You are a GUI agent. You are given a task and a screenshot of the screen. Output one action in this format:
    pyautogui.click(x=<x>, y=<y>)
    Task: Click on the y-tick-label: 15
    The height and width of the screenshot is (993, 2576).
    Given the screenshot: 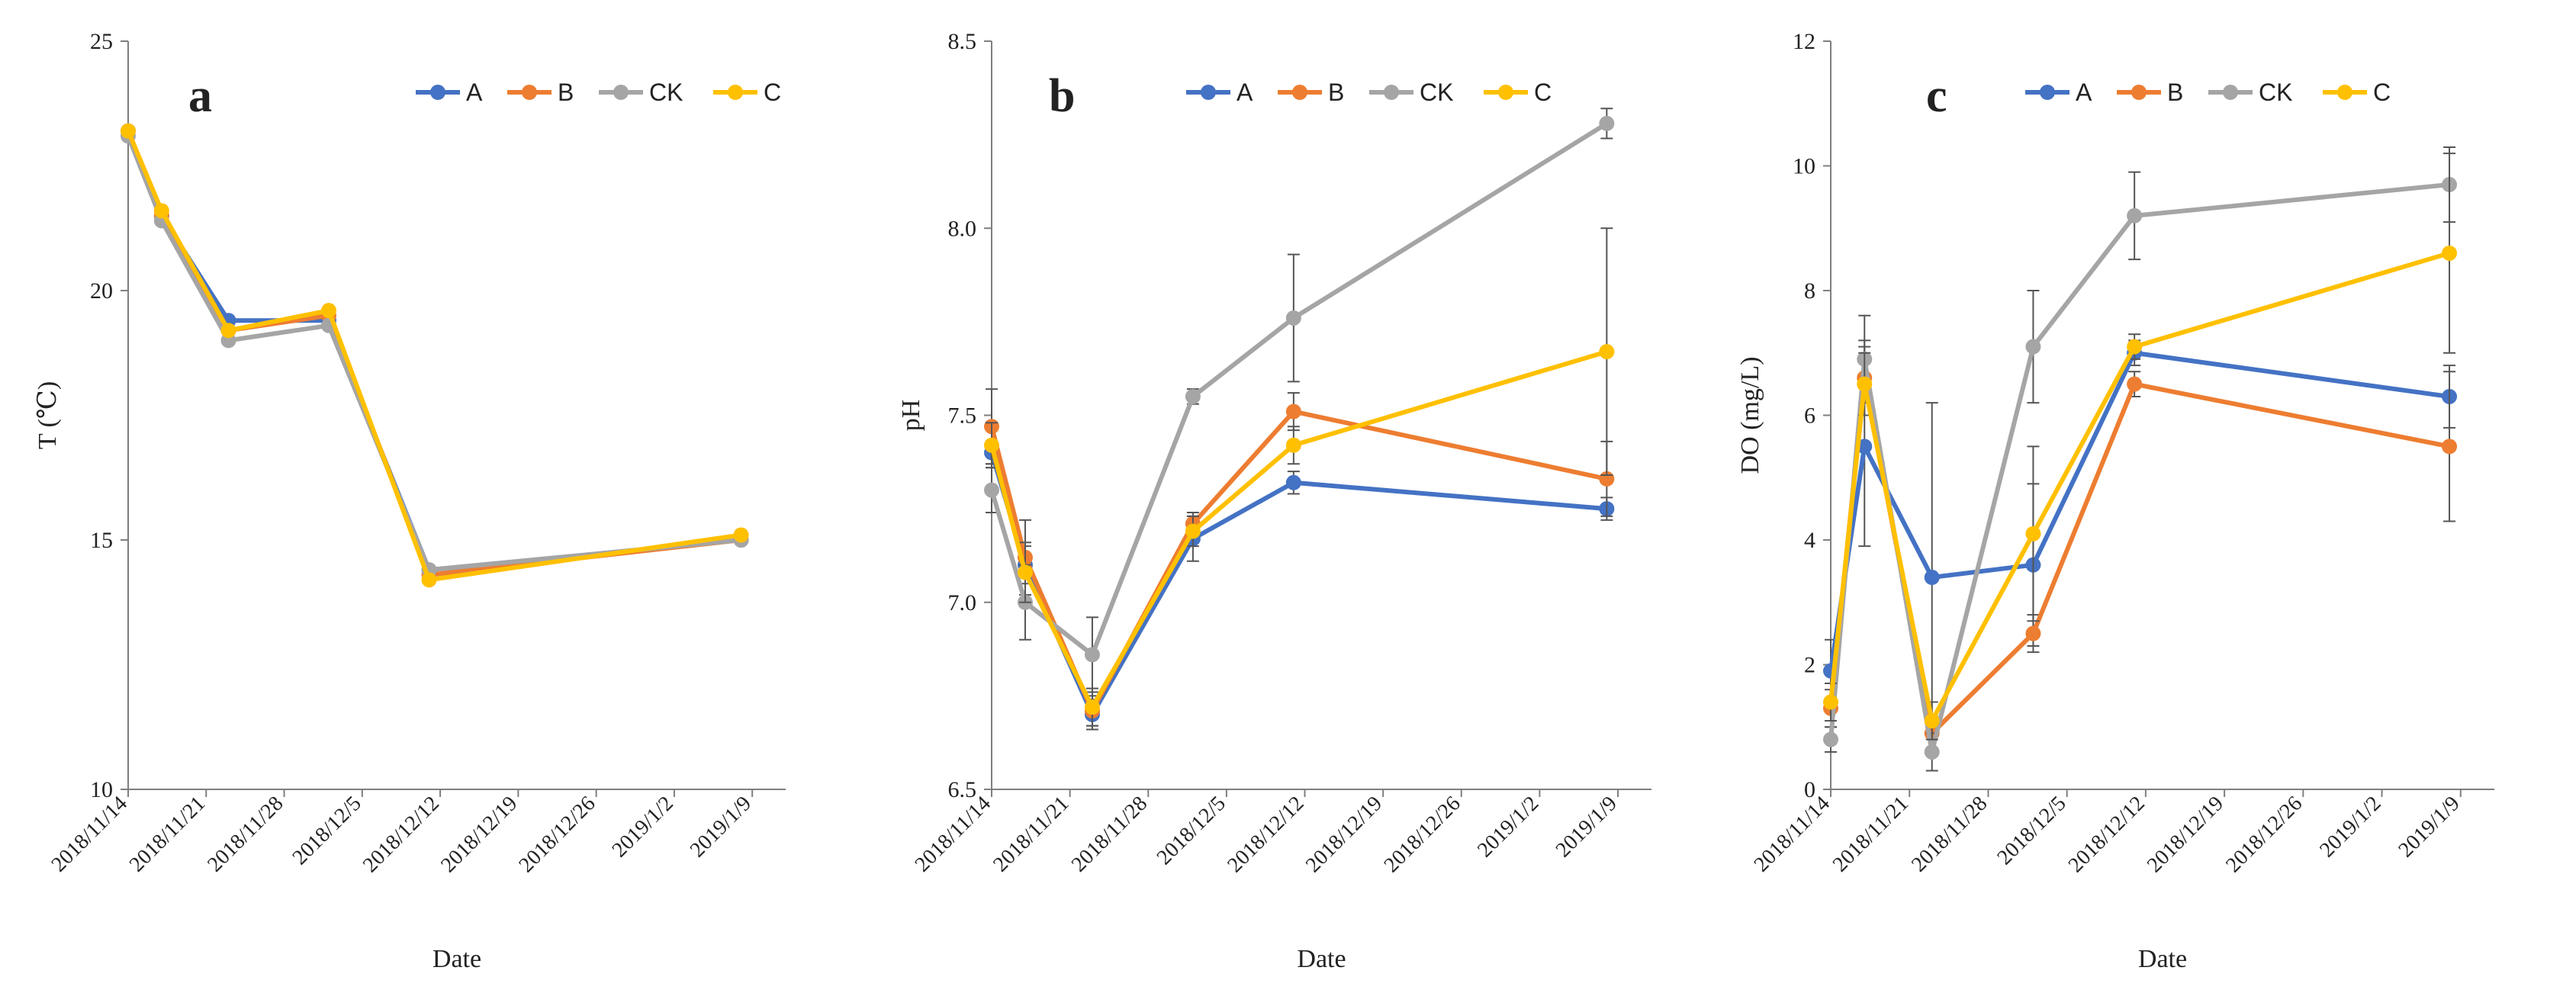 What is the action you would take?
    pyautogui.click(x=102, y=540)
    